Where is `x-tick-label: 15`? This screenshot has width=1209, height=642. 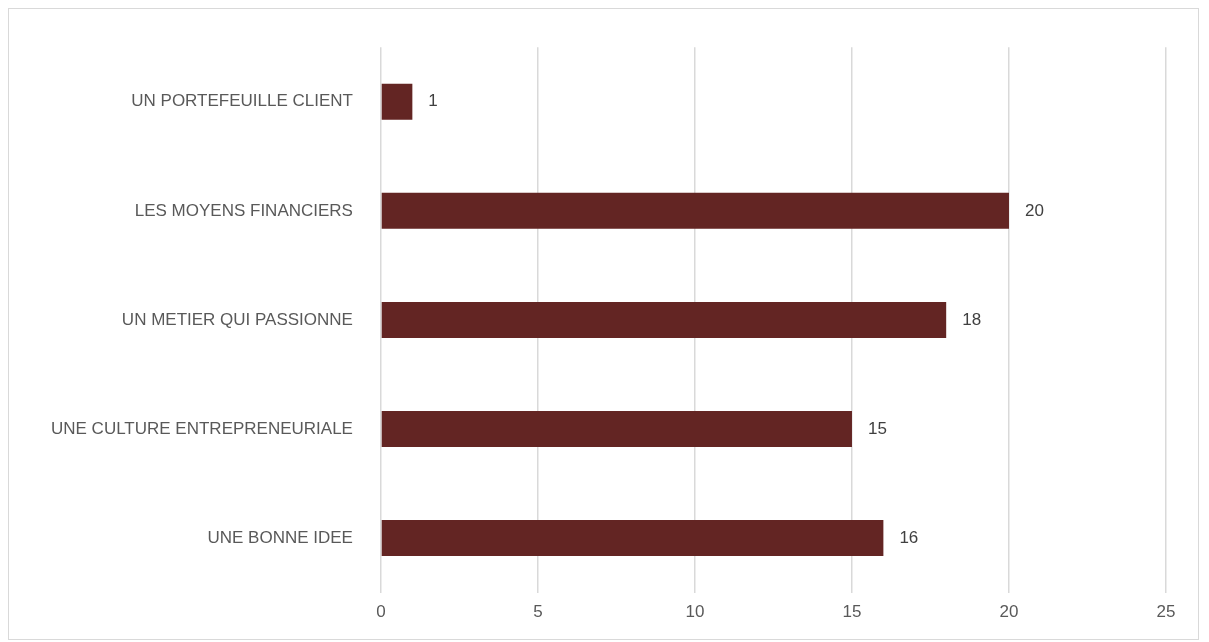
x-tick-label: 15 is located at coordinates (852, 612).